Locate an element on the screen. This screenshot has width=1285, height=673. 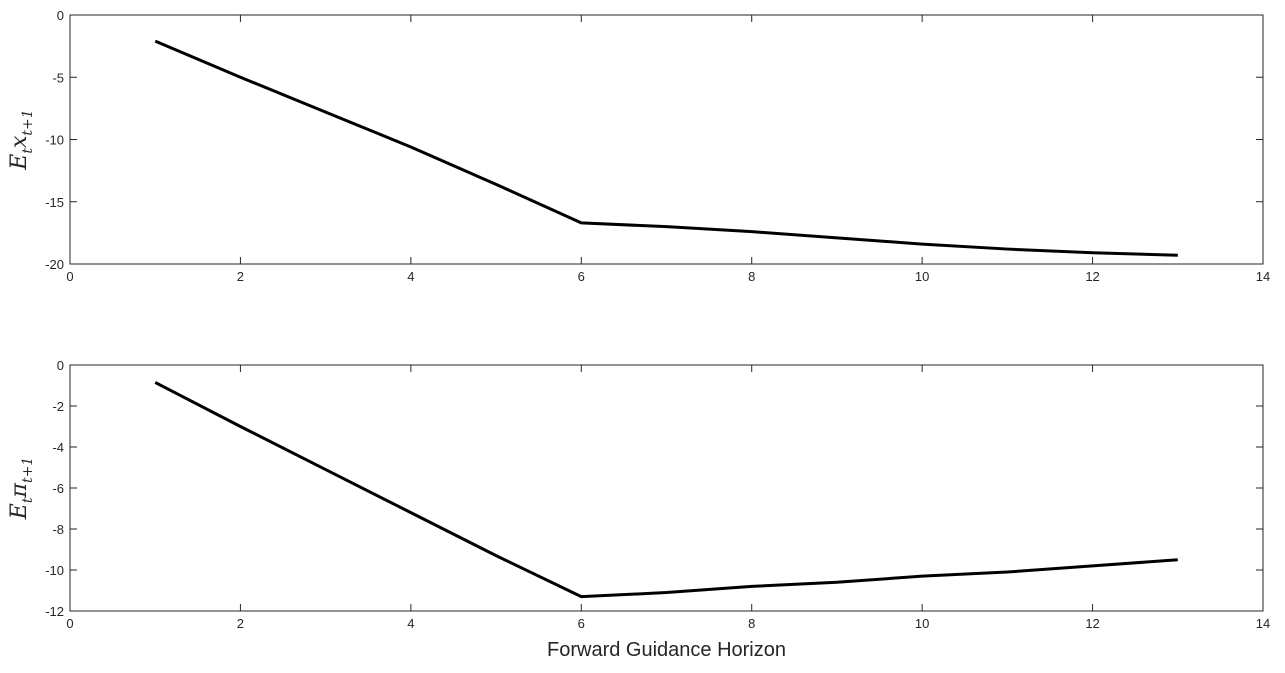
bottom-y-tick-label: 0 is located at coordinates (60, 365).